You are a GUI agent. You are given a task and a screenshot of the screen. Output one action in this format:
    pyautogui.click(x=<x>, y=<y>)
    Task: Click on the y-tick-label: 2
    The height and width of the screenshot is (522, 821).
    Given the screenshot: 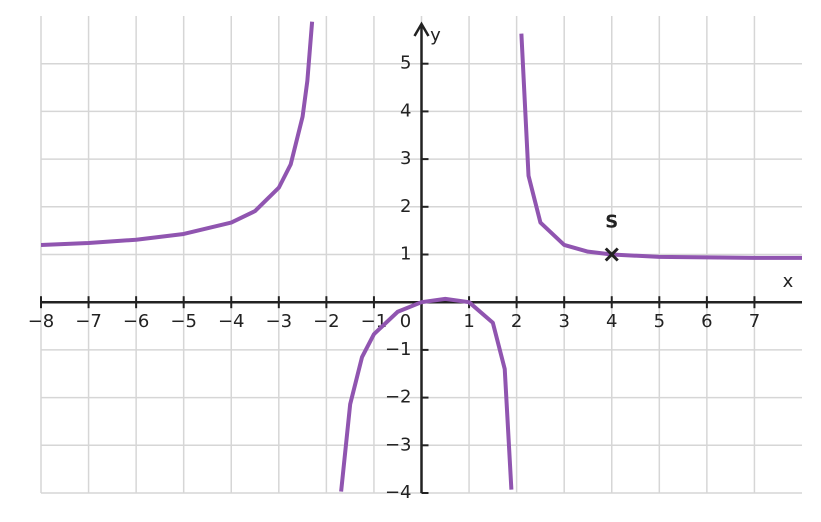 What is the action you would take?
    pyautogui.click(x=405, y=206)
    